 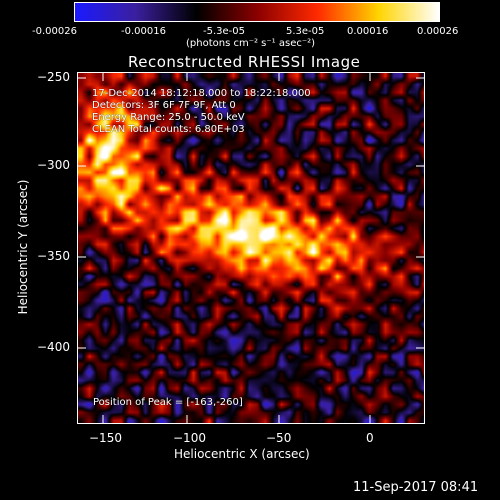 What do you see at coordinates (438, 31) in the screenshot?
I see `colorbar-tick-label: 0.00026` at bounding box center [438, 31].